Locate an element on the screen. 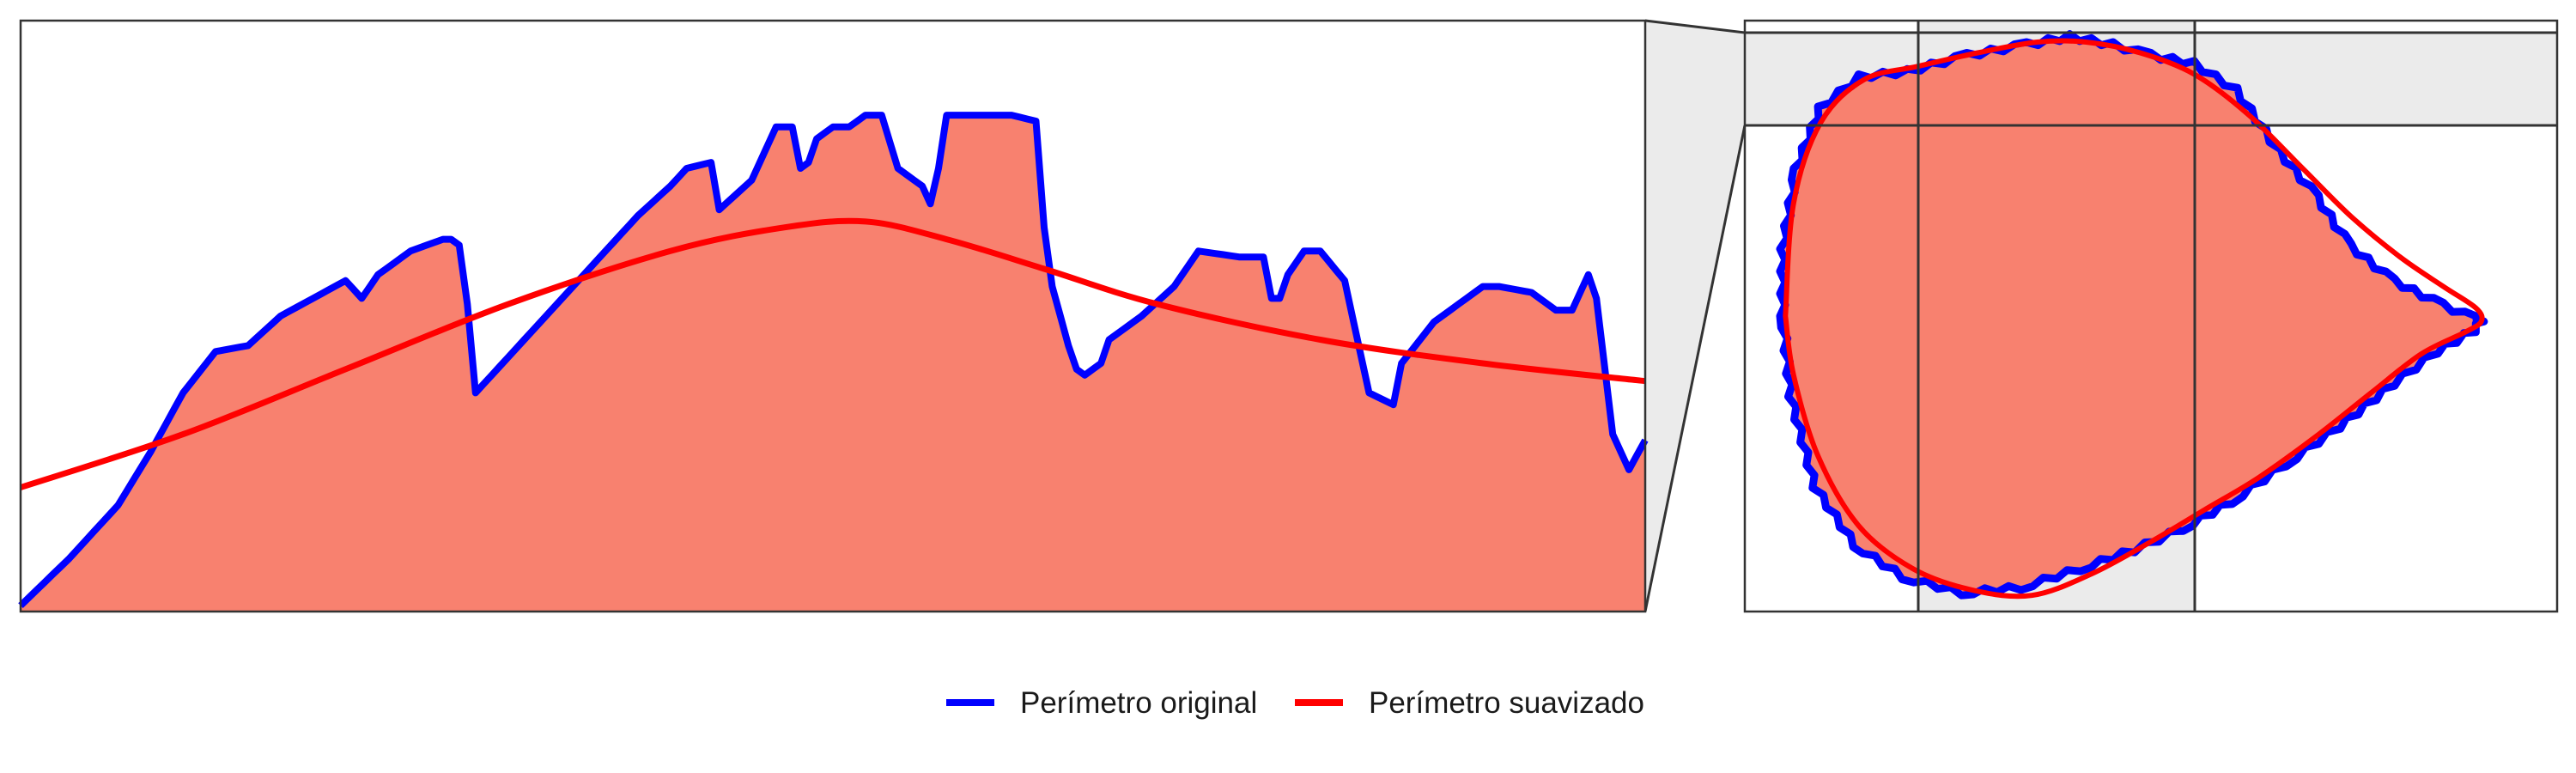 Image resolution: width=2576 pixels, height=773 pixels. legend-label-original: Perímetro original is located at coordinates (1138, 703).